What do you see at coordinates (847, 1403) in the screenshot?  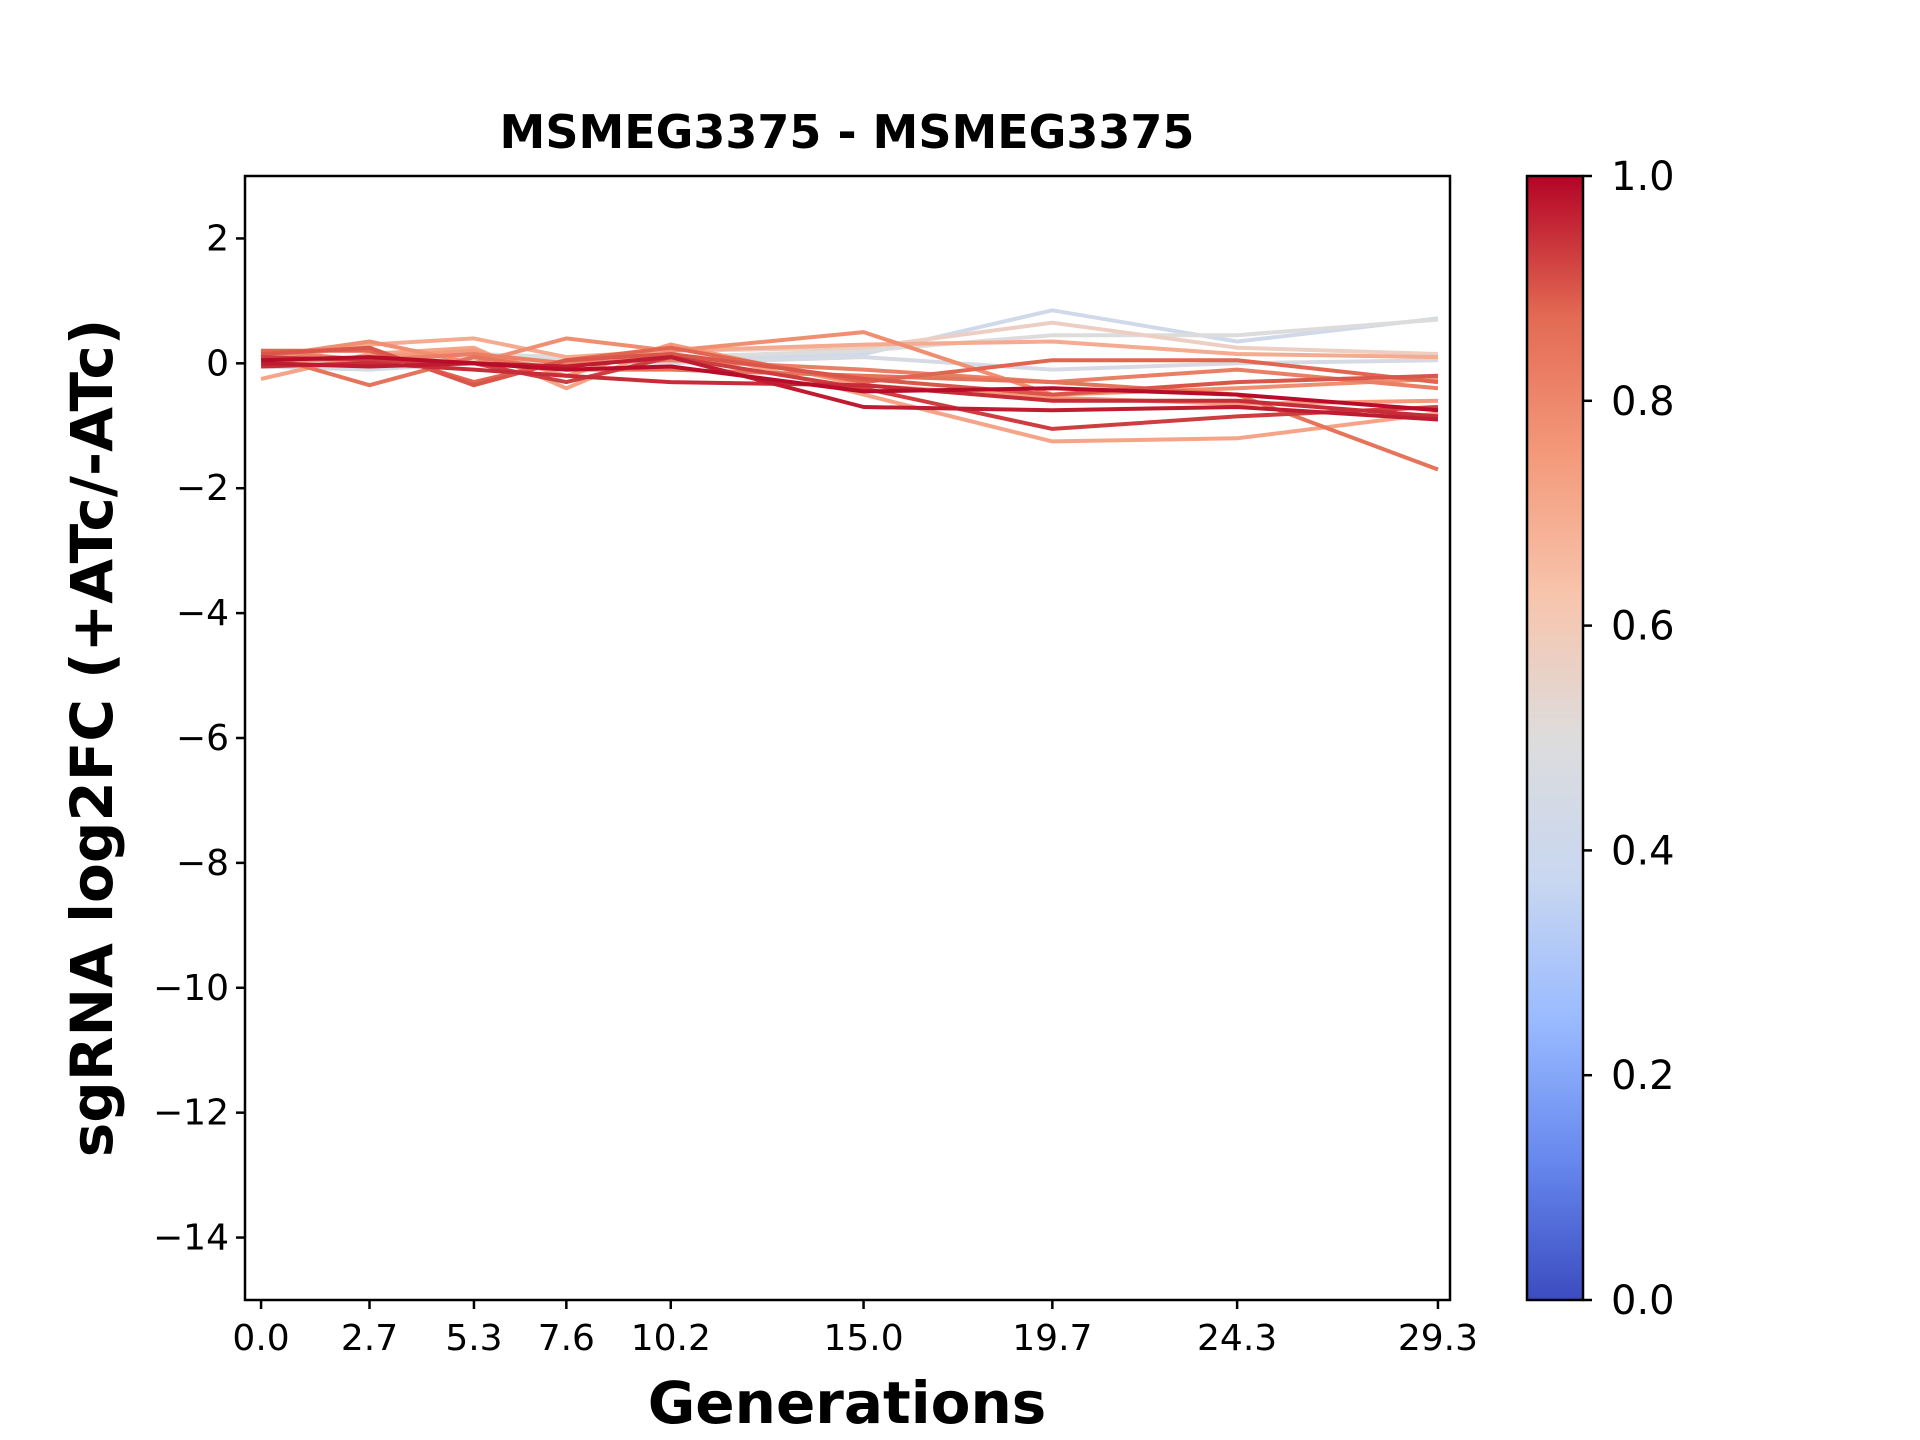 I see `x-axis-label: Generations` at bounding box center [847, 1403].